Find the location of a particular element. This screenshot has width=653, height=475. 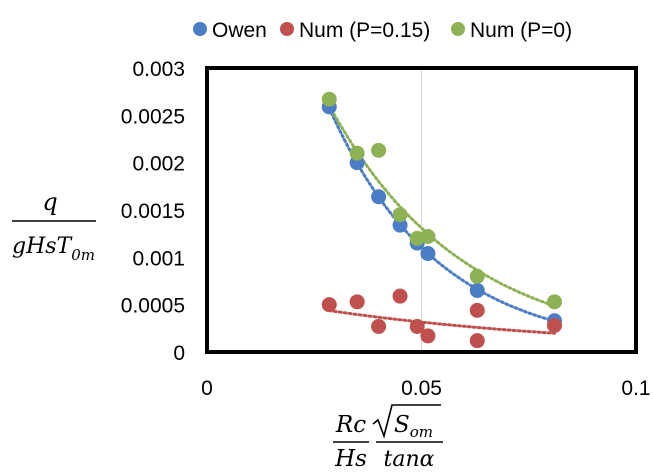

x-axis-tick-labels: 0 0.05 0.1 is located at coordinates (425, 388).